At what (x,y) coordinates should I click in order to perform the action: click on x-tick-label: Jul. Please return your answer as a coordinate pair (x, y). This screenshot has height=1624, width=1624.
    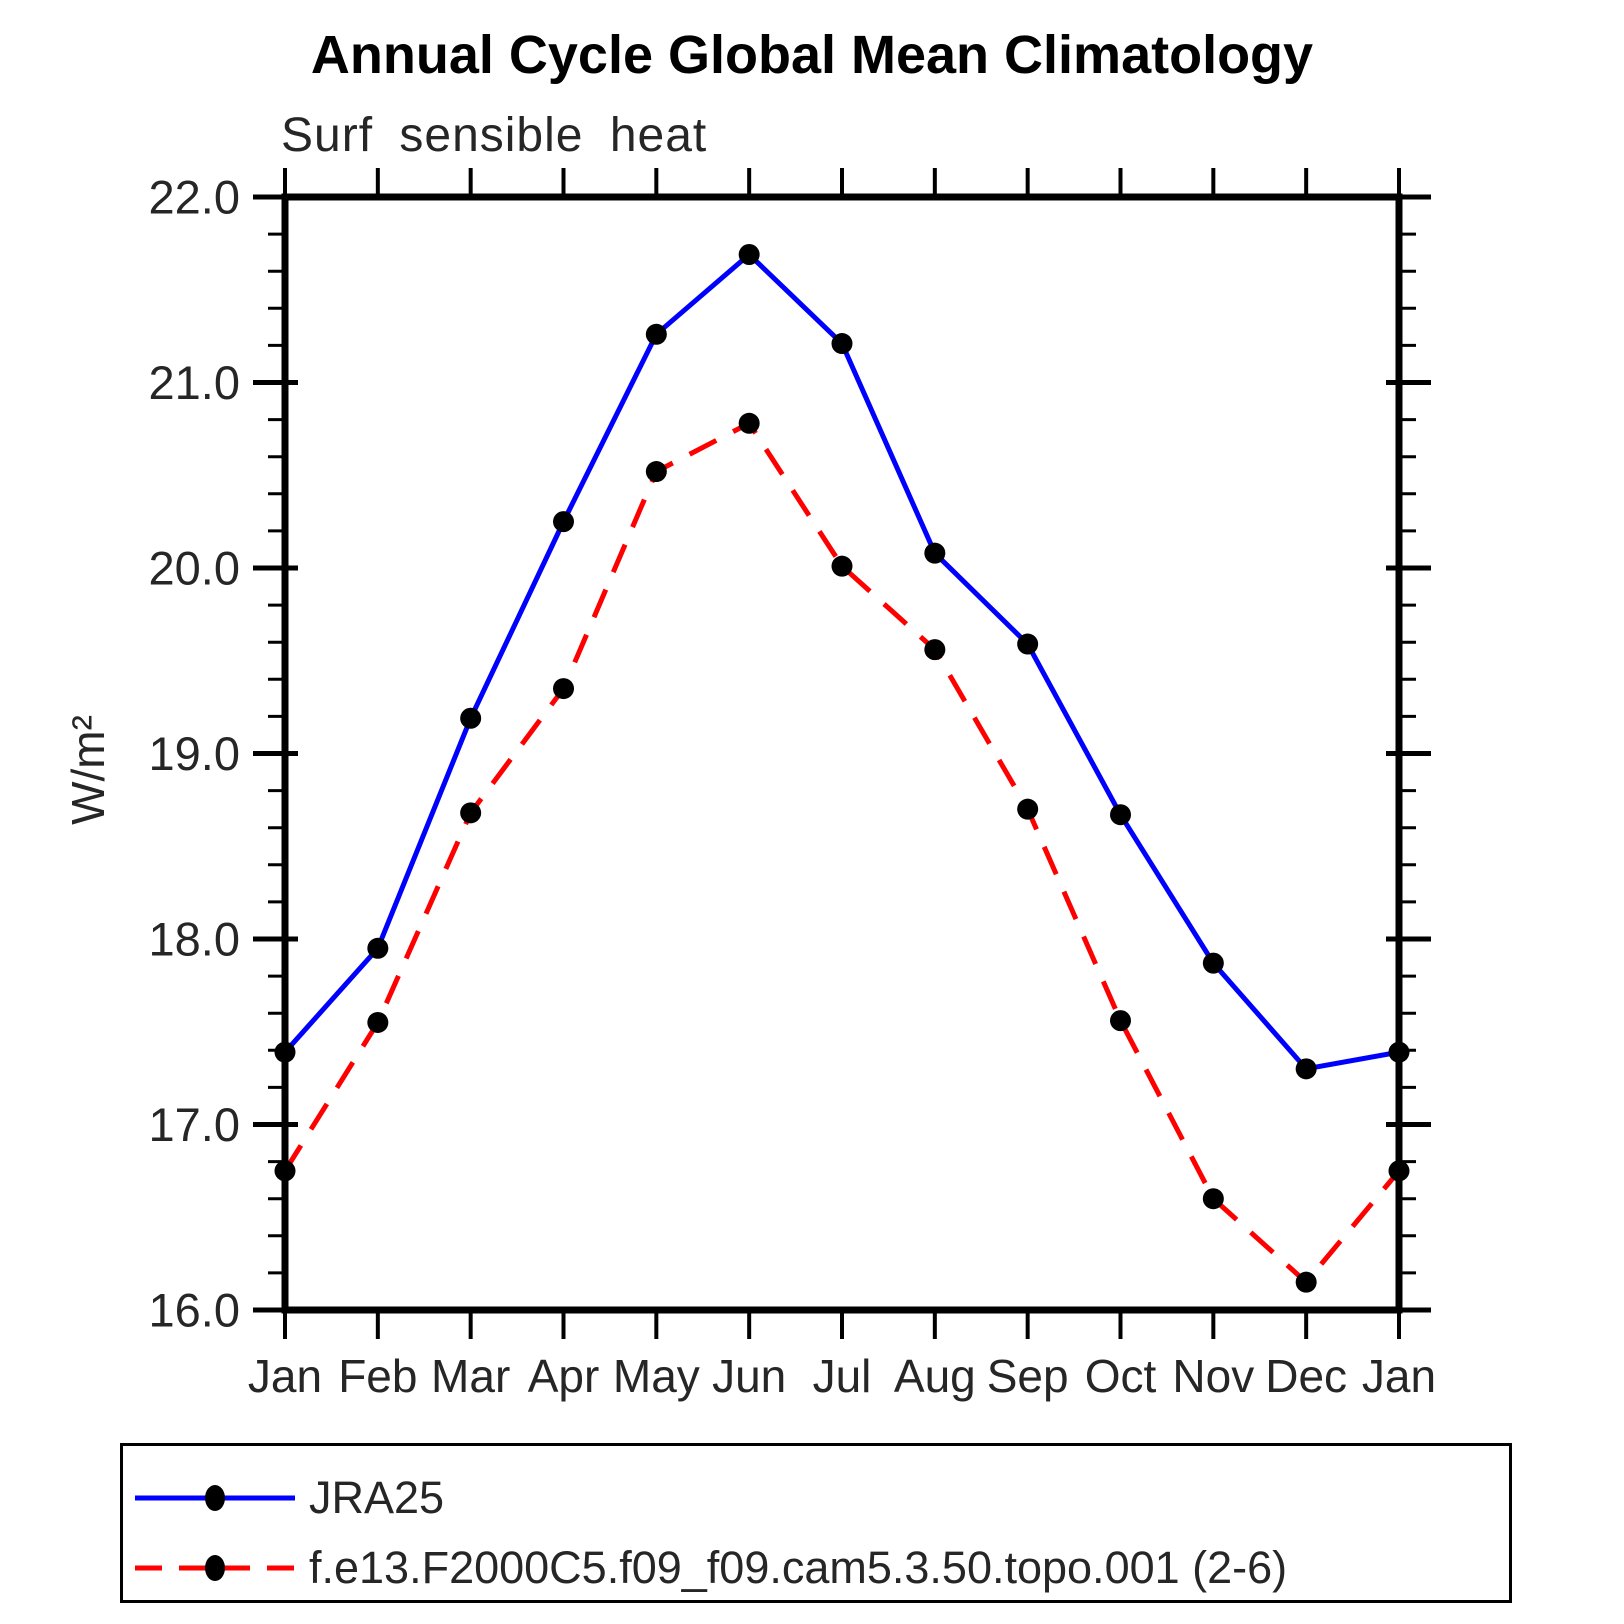
    Looking at the image, I should click on (842, 1376).